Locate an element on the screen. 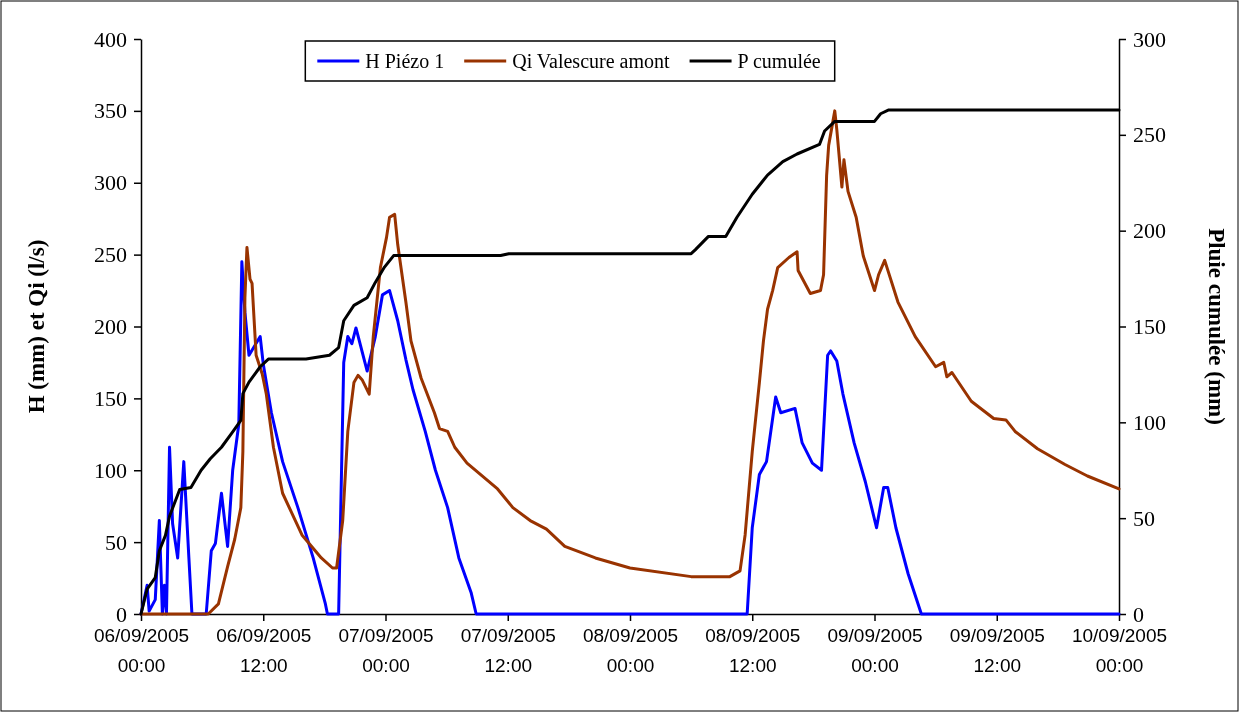 The width and height of the screenshot is (1239, 712). y2-tick-label: 0 is located at coordinates (1138, 614).